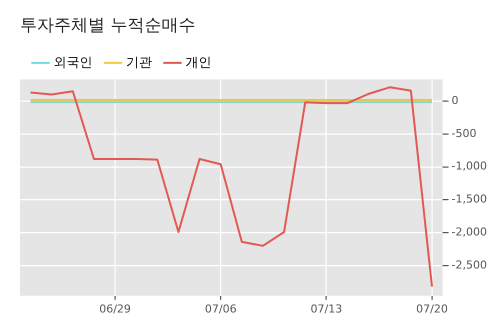 This screenshot has width=500, height=323. What do you see at coordinates (199, 62) in the screenshot?
I see `legend-label: 개인` at bounding box center [199, 62].